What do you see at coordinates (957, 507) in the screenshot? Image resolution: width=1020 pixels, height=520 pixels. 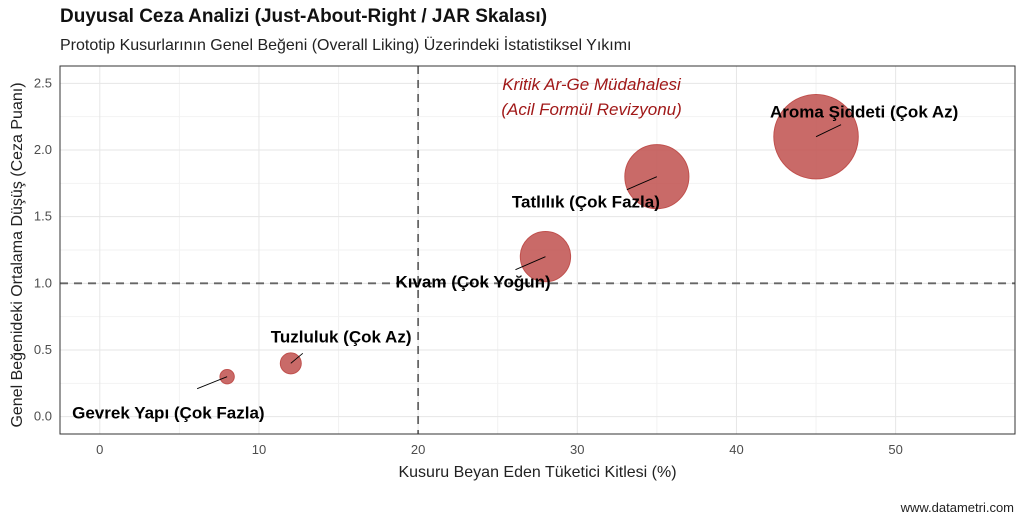 I see `source-caption: www.datametri.com` at bounding box center [957, 507].